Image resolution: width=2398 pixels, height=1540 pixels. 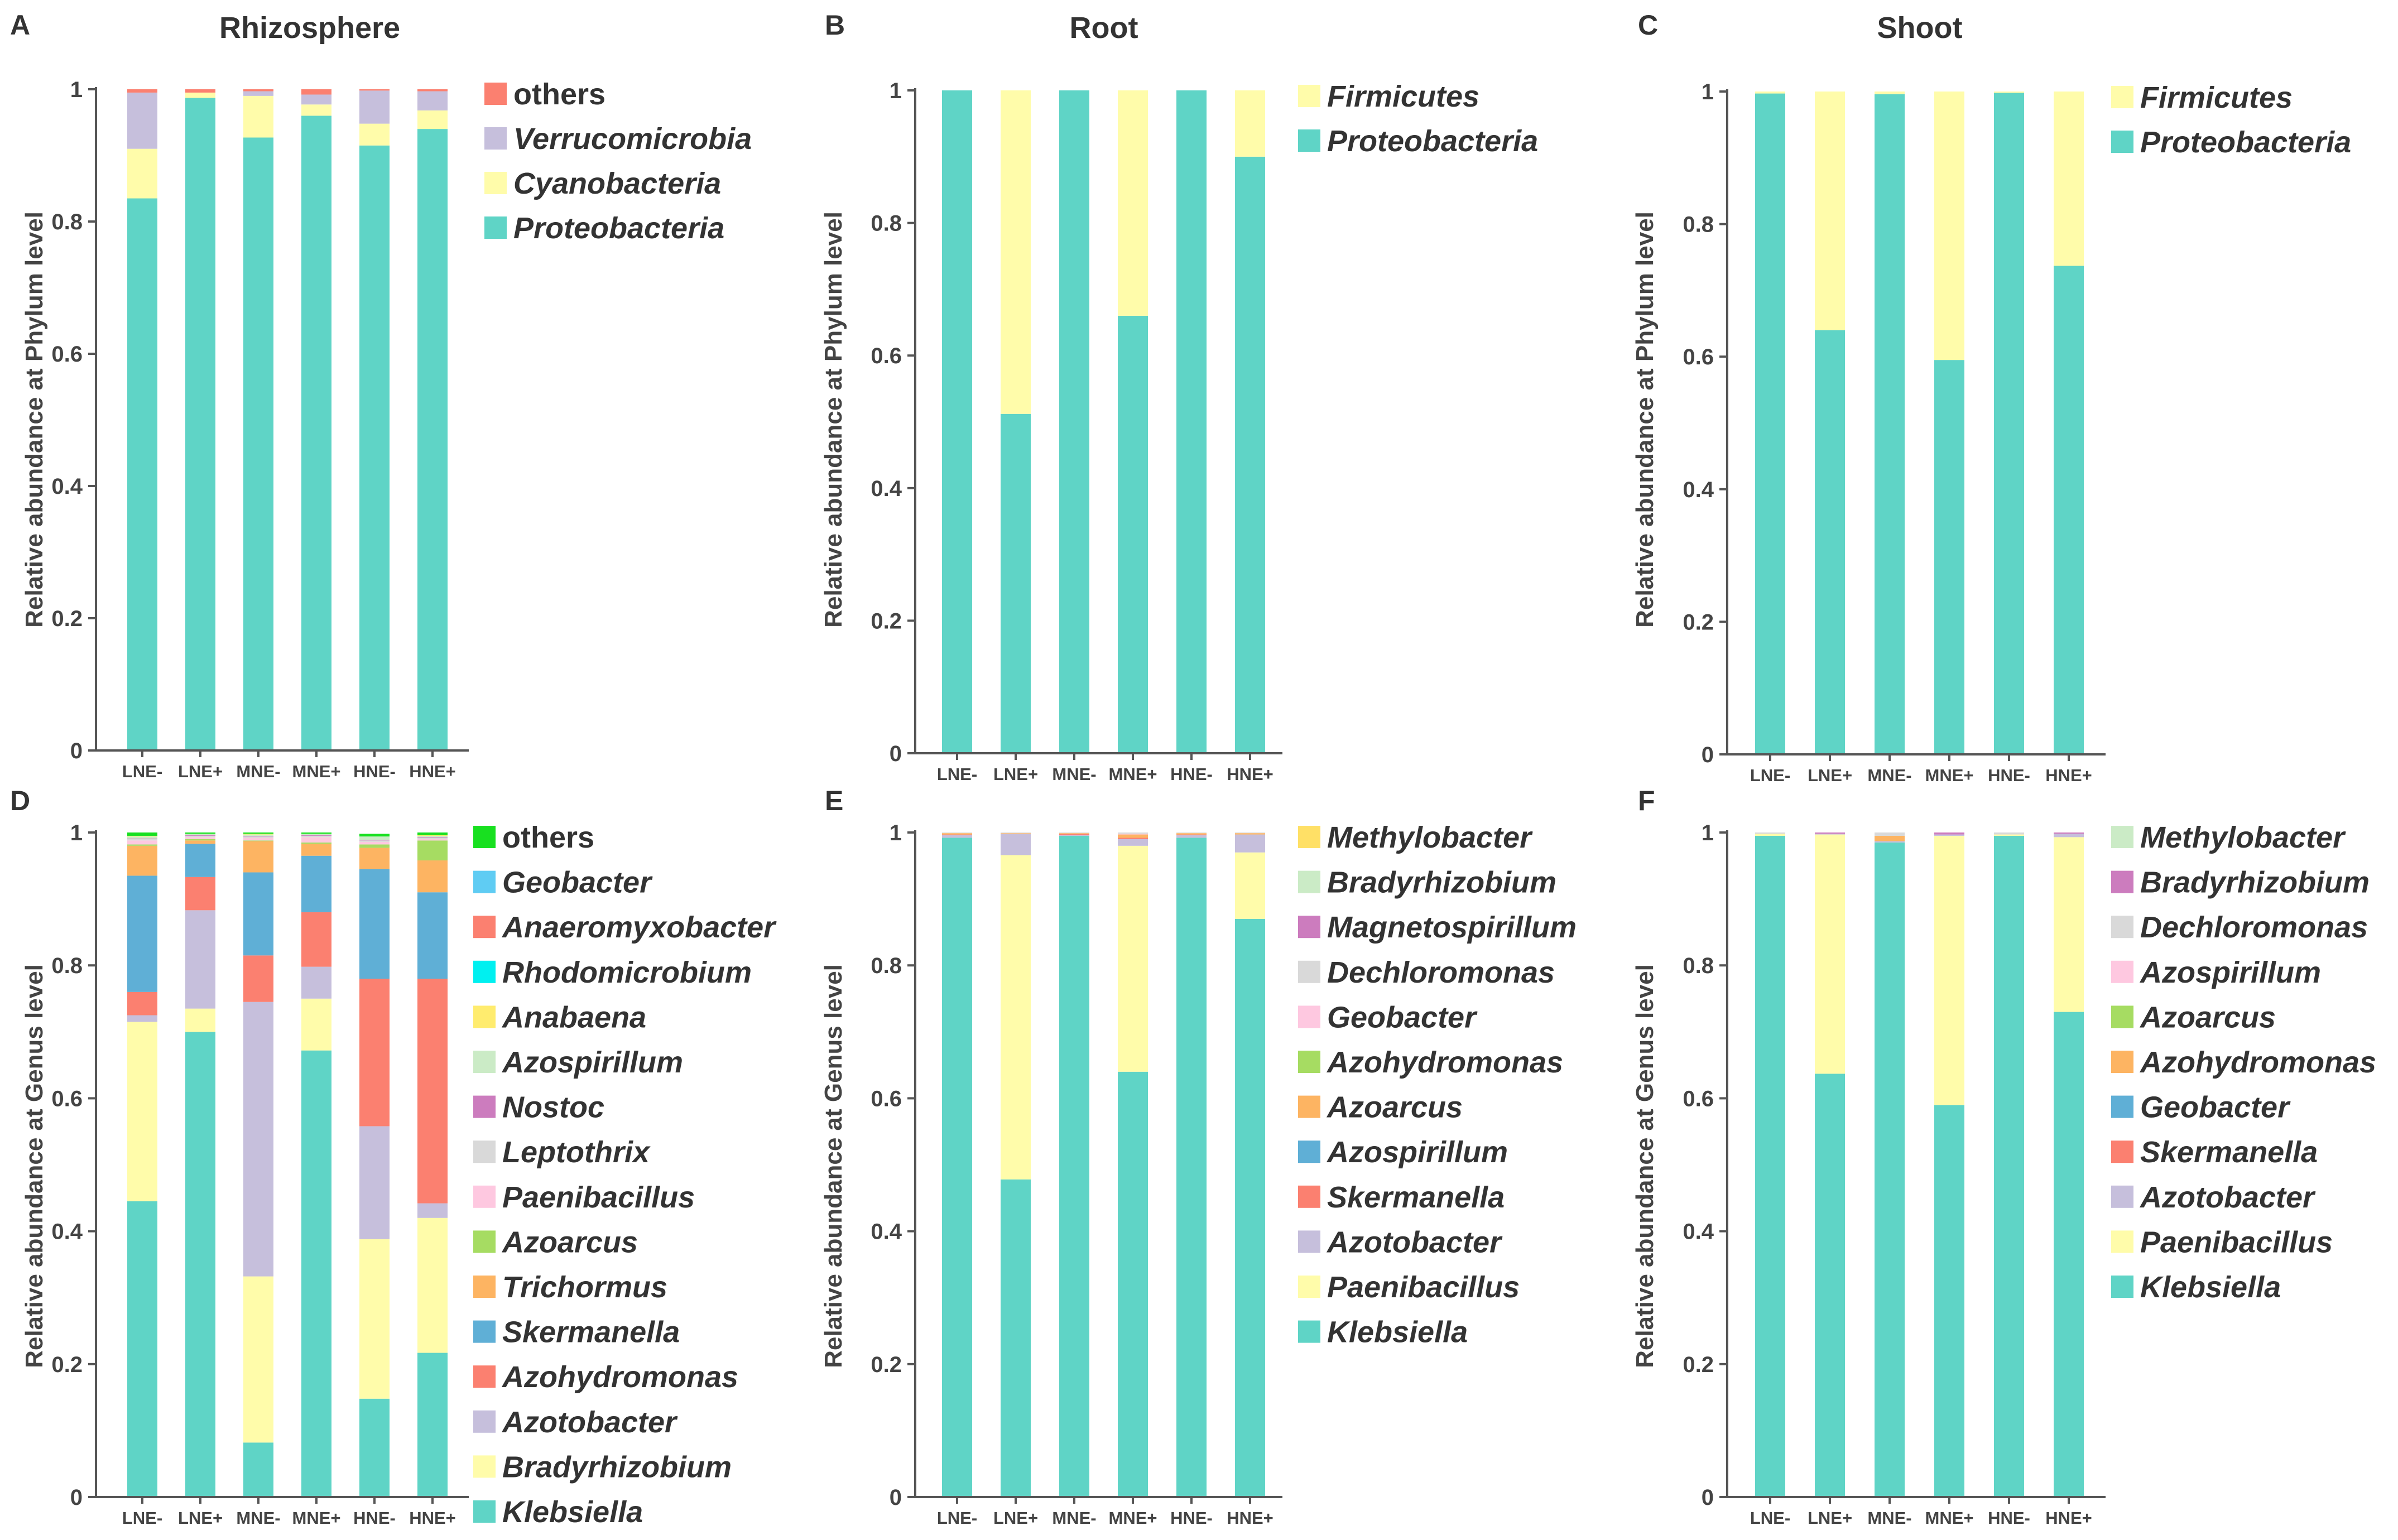 What do you see at coordinates (584, 1287) in the screenshot?
I see `legend-label-trichormus: Trichormus` at bounding box center [584, 1287].